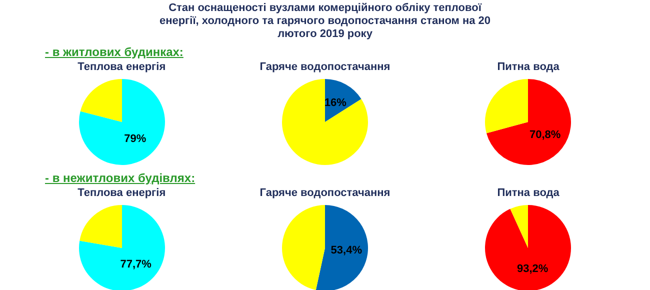 Image resolution: width=650 pixels, height=290 pixels. Describe the element at coordinates (114, 51) in the screenshot. I see `text: - в житлових будинках:` at that location.